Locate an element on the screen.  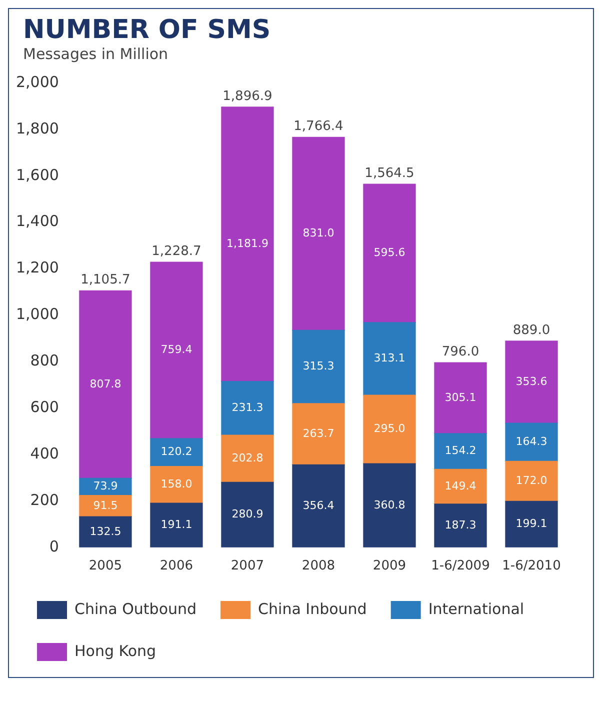
total-label: 1,105.7 is located at coordinates (105, 280).